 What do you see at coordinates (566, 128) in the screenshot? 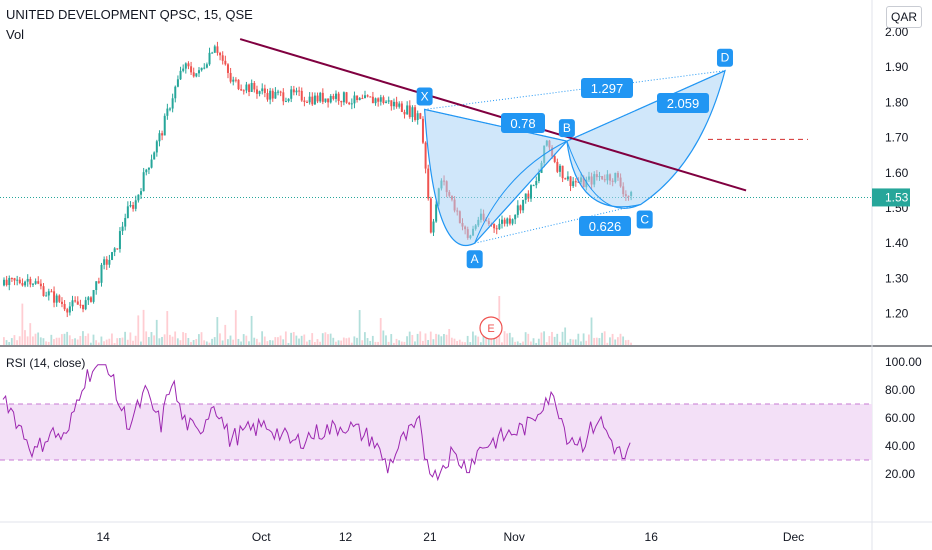
I see `pattern-point-b: B` at bounding box center [566, 128].